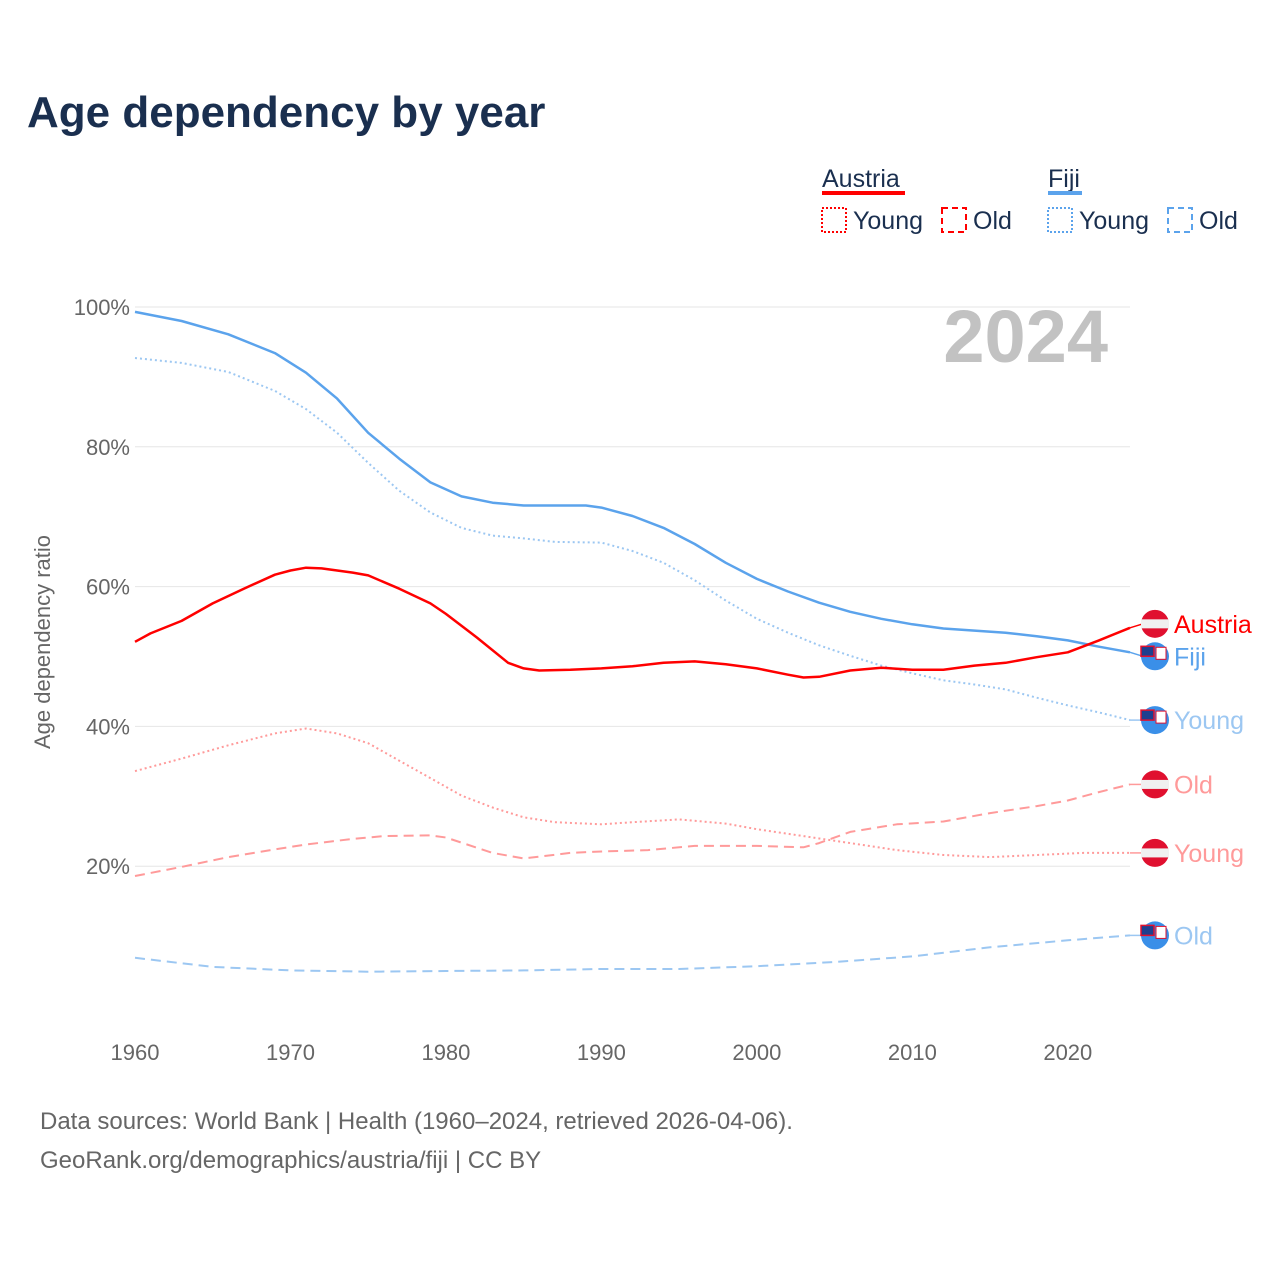  I want to click on x-tick-label: 1980, so click(445, 1052).